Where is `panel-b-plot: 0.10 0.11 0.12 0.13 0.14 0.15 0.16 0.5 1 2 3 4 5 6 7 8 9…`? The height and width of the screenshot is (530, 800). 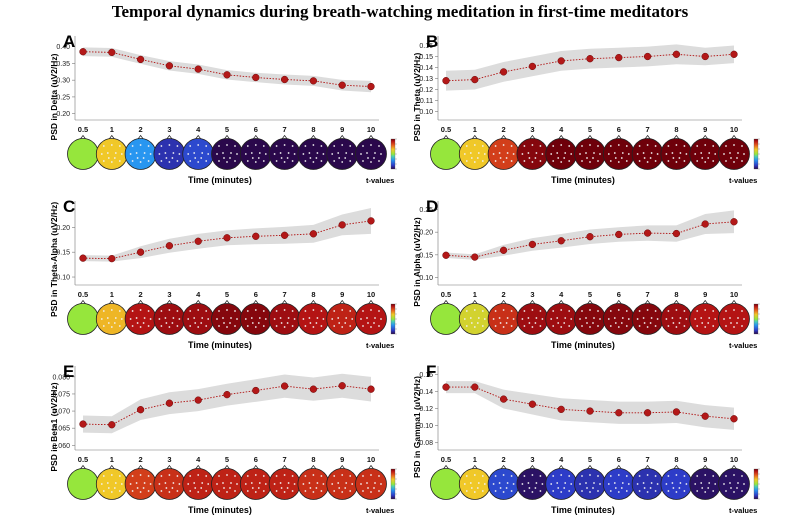
panel-b-plot: 0.10 0.11 0.12 0.13 0.14 0.15 0.16 0.5 1 2 3 4 5 6 7 8 9… is located at coordinates (589, 103).